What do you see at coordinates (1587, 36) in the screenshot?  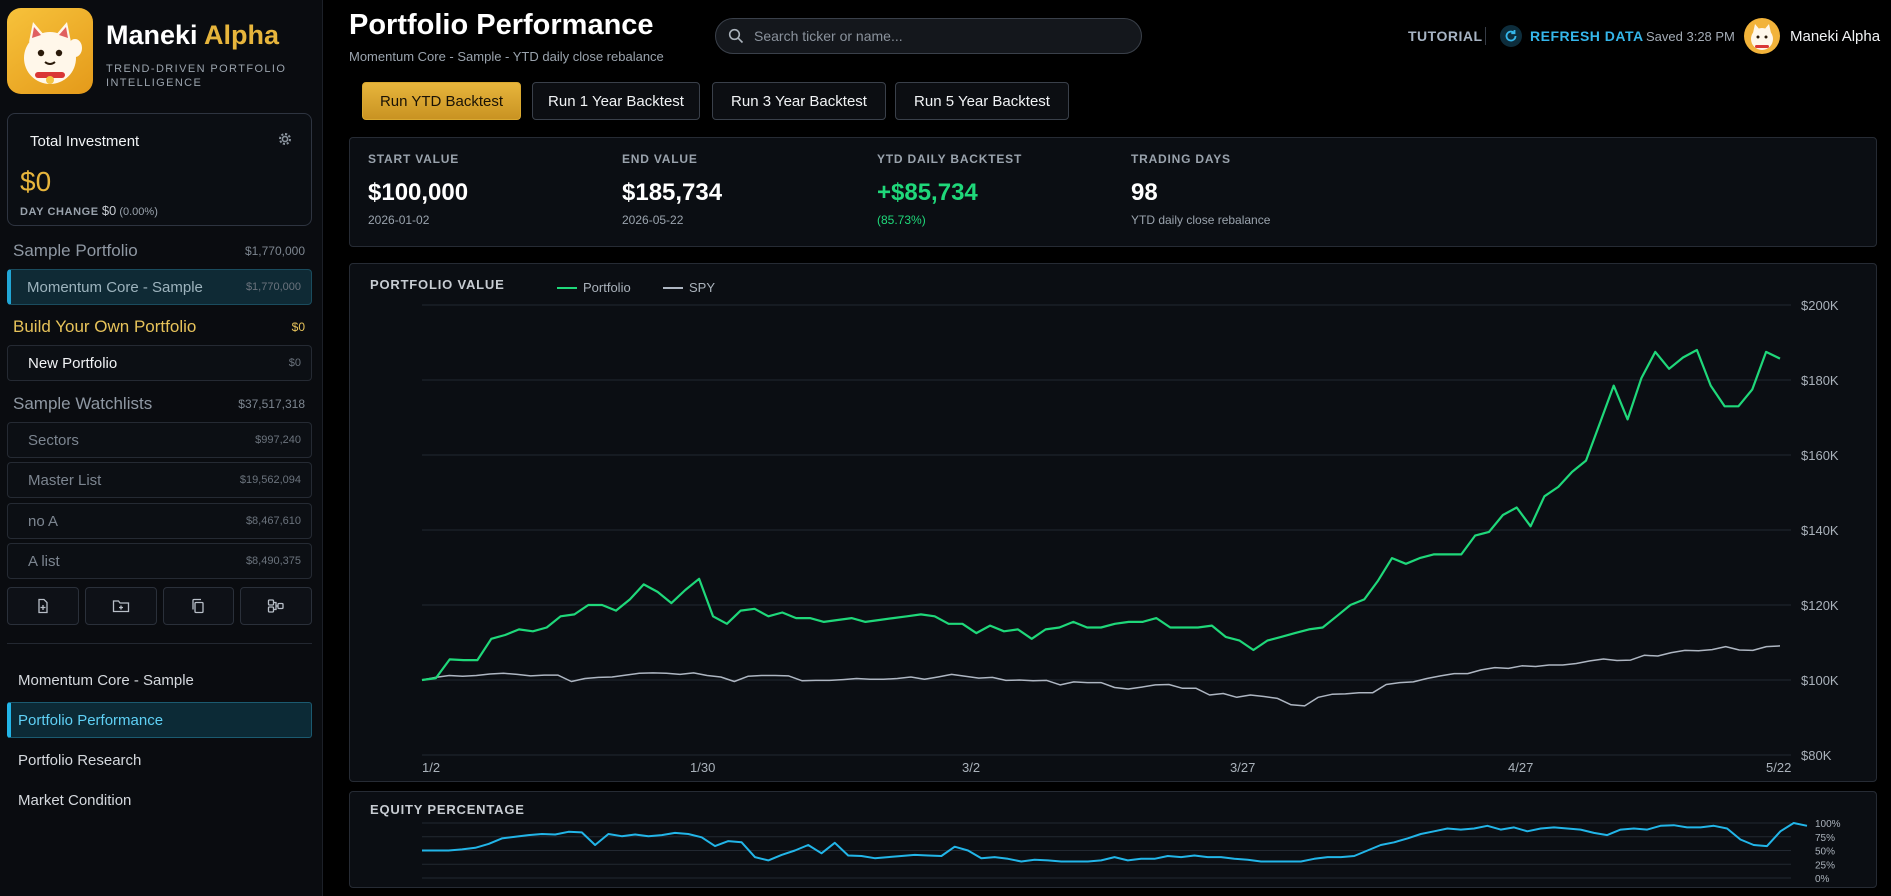 I see `refresh-label: REFRESH DATA` at bounding box center [1587, 36].